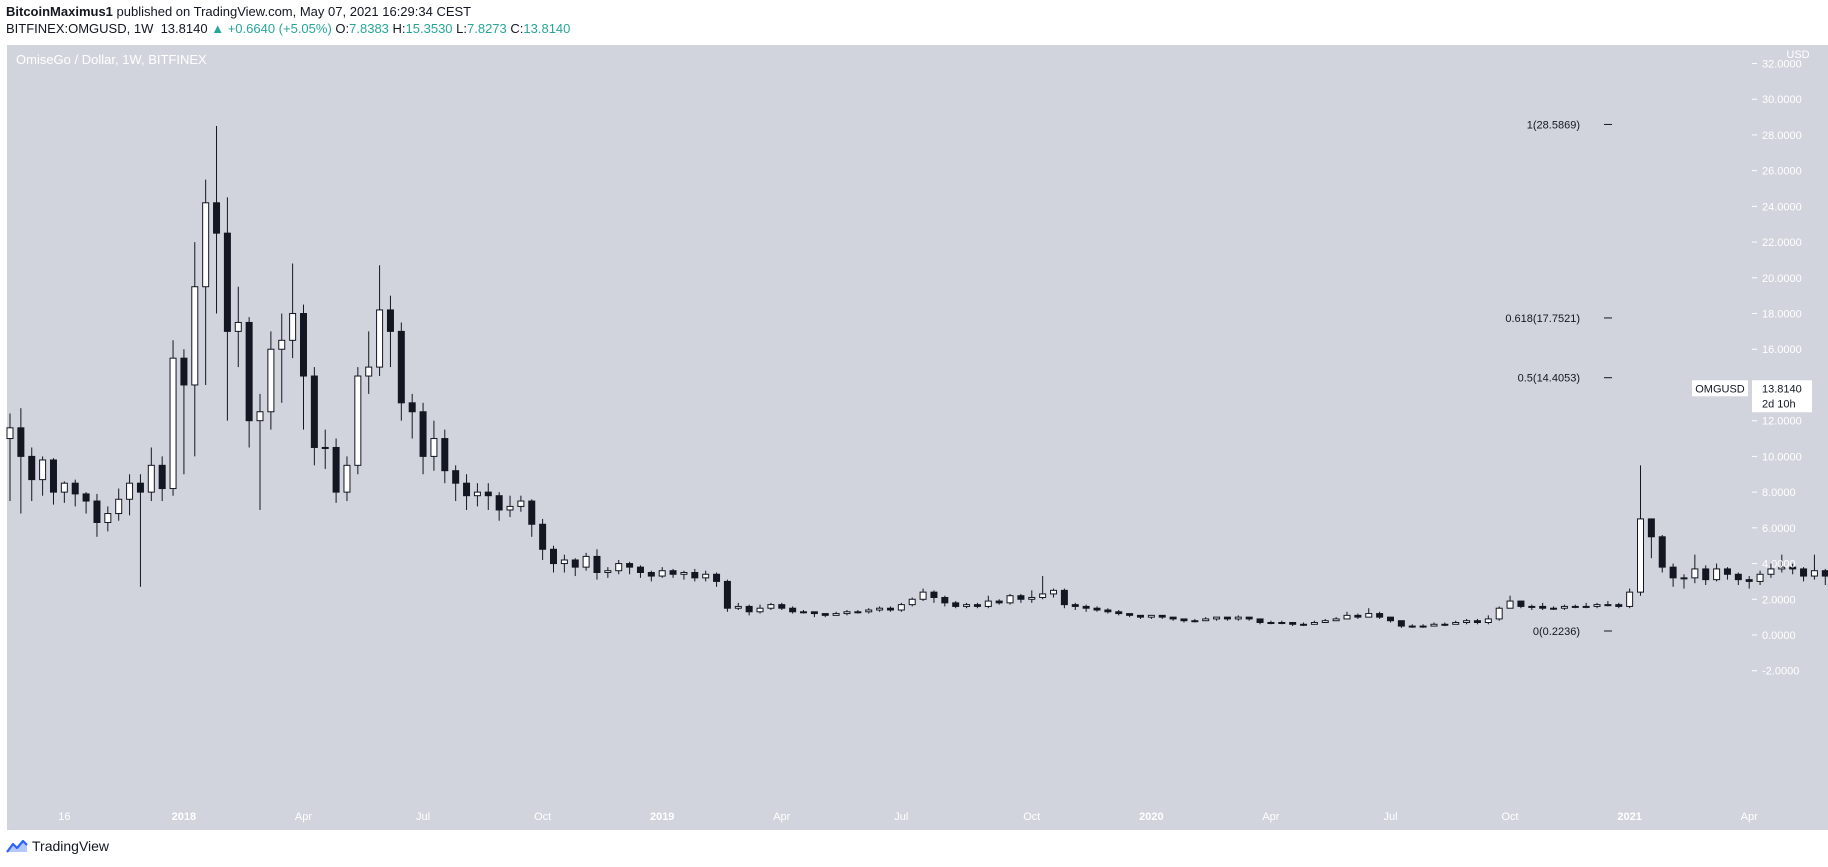 The height and width of the screenshot is (867, 1828). I want to click on last-price-value: 13.8140, so click(1782, 389).